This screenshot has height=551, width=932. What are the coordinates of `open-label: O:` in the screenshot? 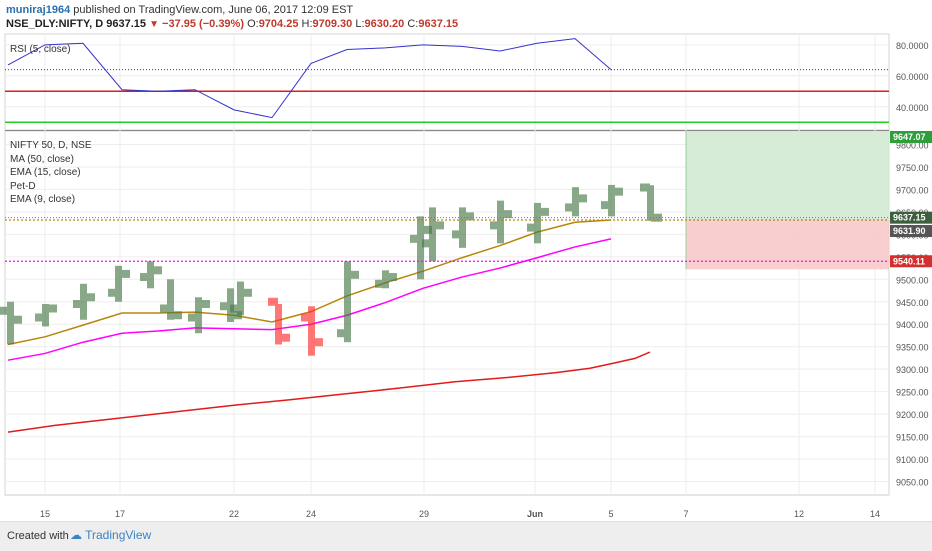 It's located at (253, 24).